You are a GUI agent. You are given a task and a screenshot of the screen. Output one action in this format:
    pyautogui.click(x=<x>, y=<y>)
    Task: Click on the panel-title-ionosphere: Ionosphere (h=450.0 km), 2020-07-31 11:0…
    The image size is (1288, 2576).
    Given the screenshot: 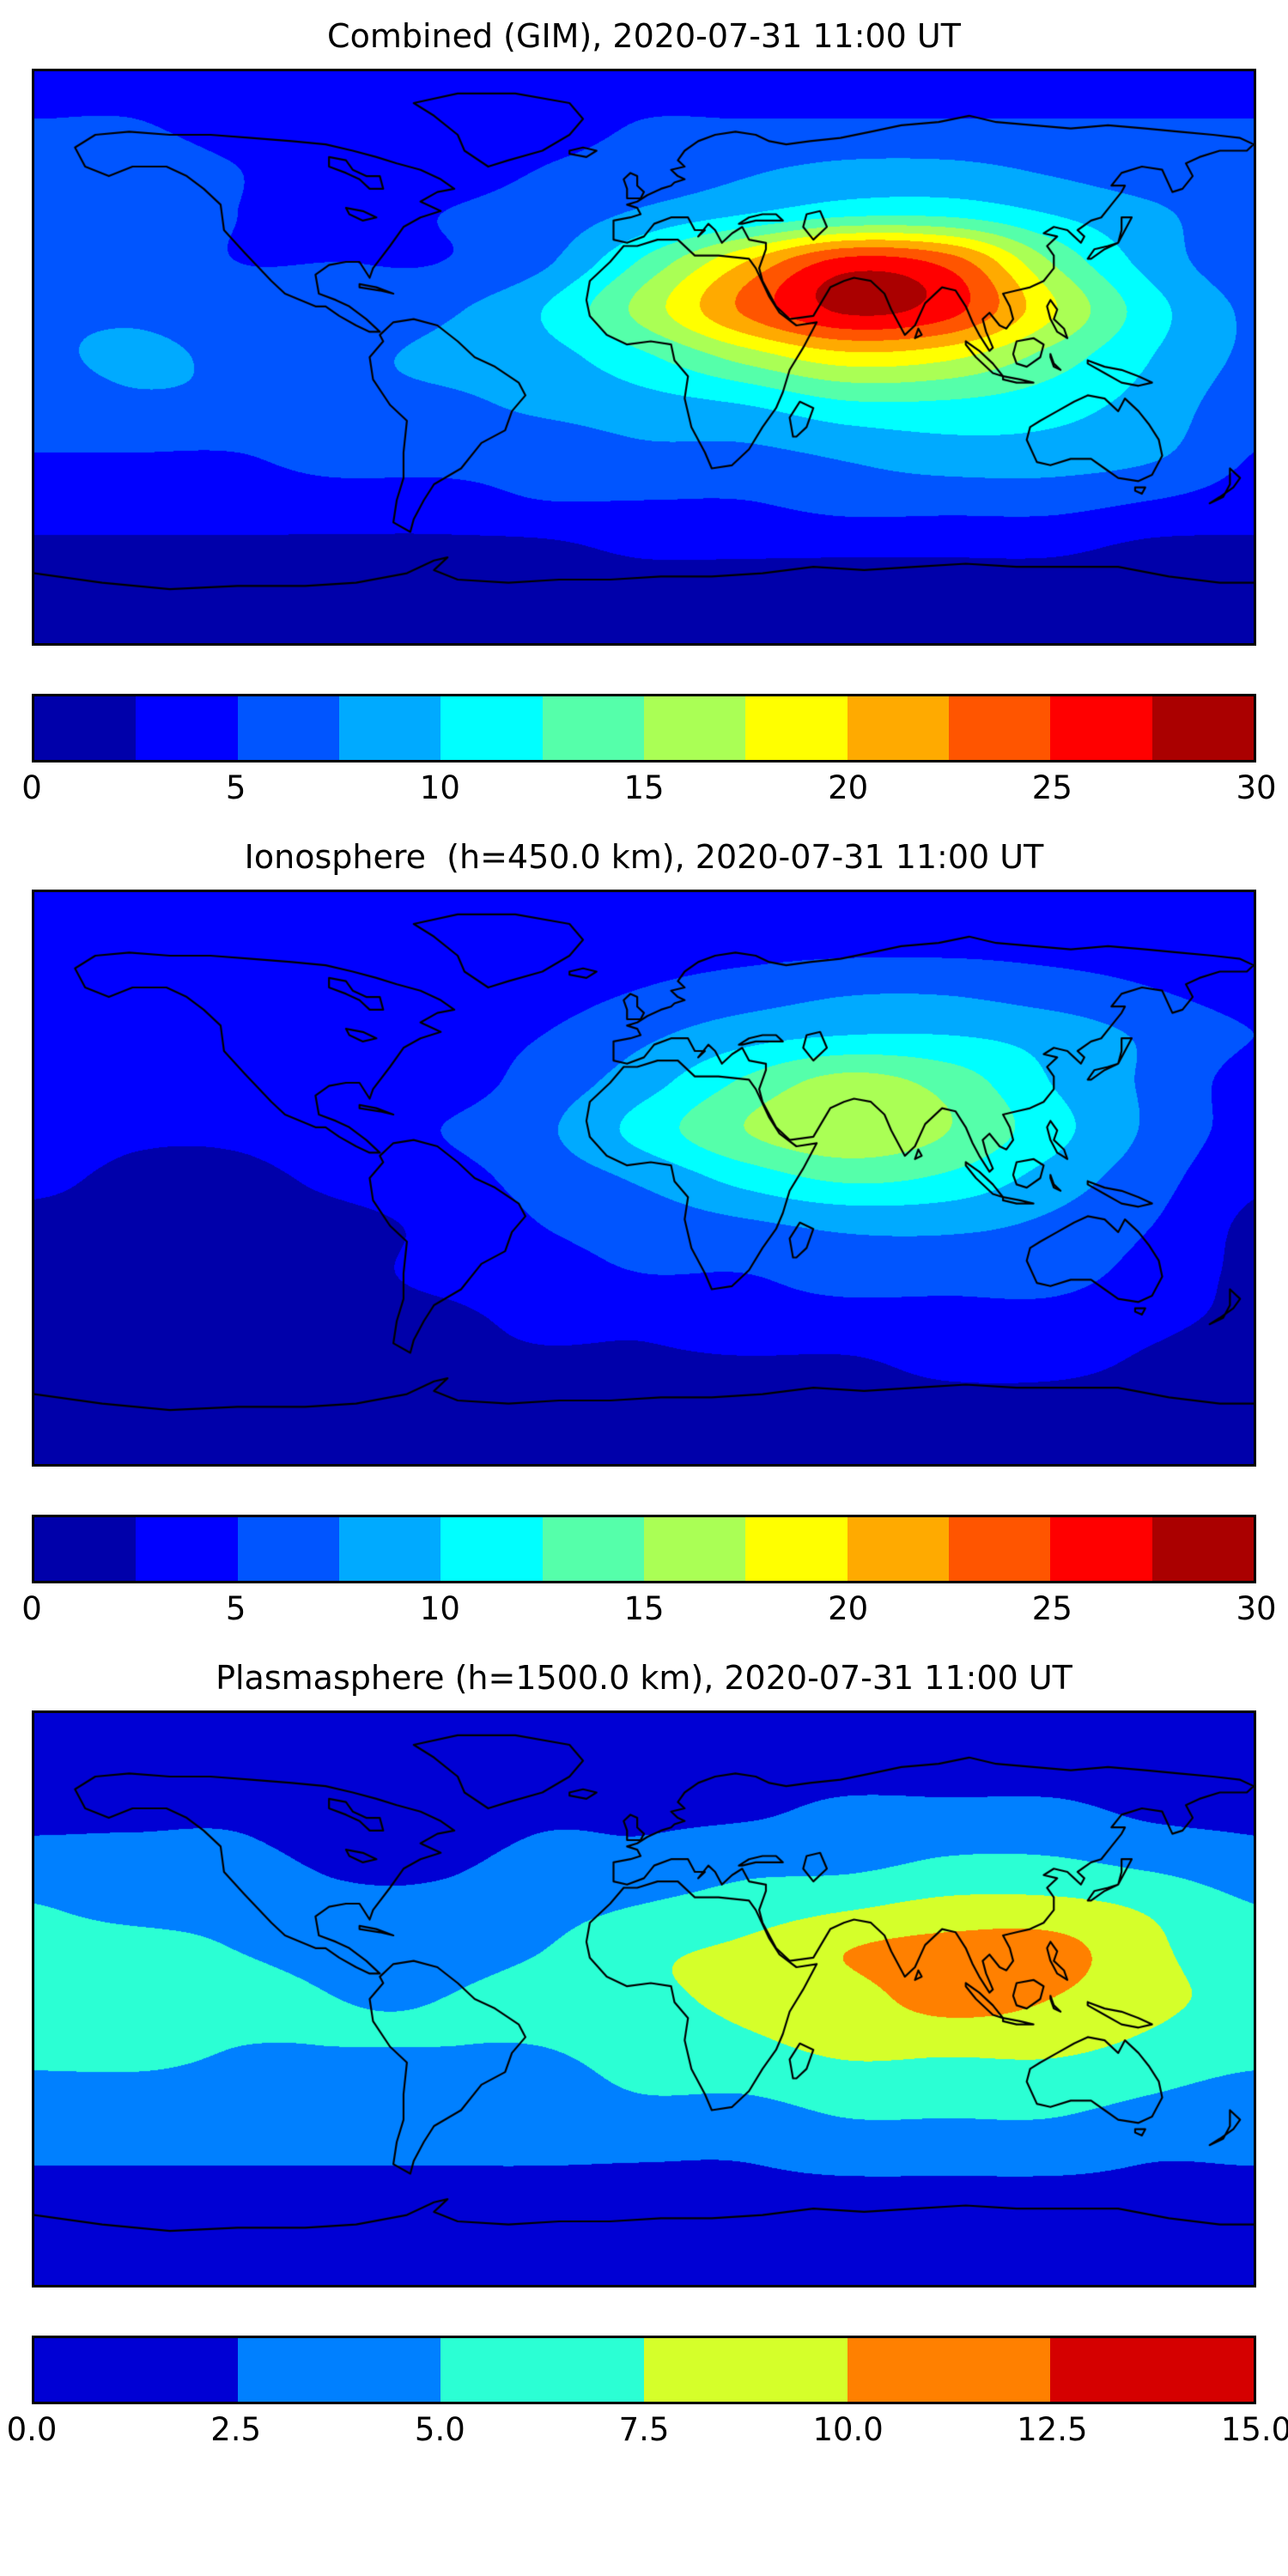 What is the action you would take?
    pyautogui.click(x=644, y=857)
    